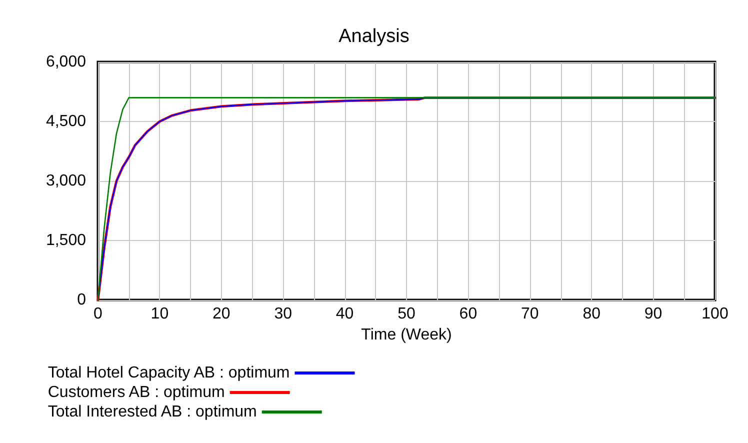 The image size is (748, 443). What do you see at coordinates (136, 392) in the screenshot?
I see `legend-label: Customers AB : optimum` at bounding box center [136, 392].